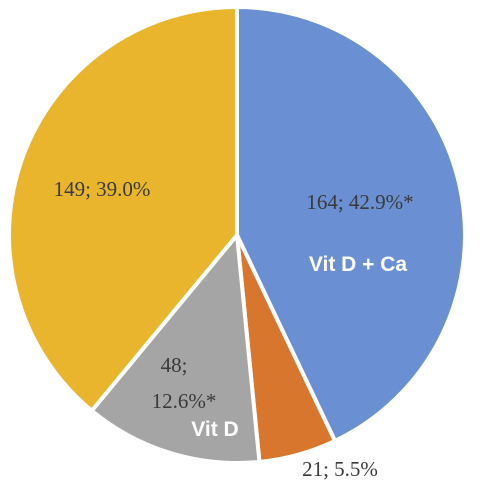 The width and height of the screenshot is (482, 502). Describe the element at coordinates (174, 365) in the screenshot. I see `slice-label-vit-d-line1: 48;` at that location.